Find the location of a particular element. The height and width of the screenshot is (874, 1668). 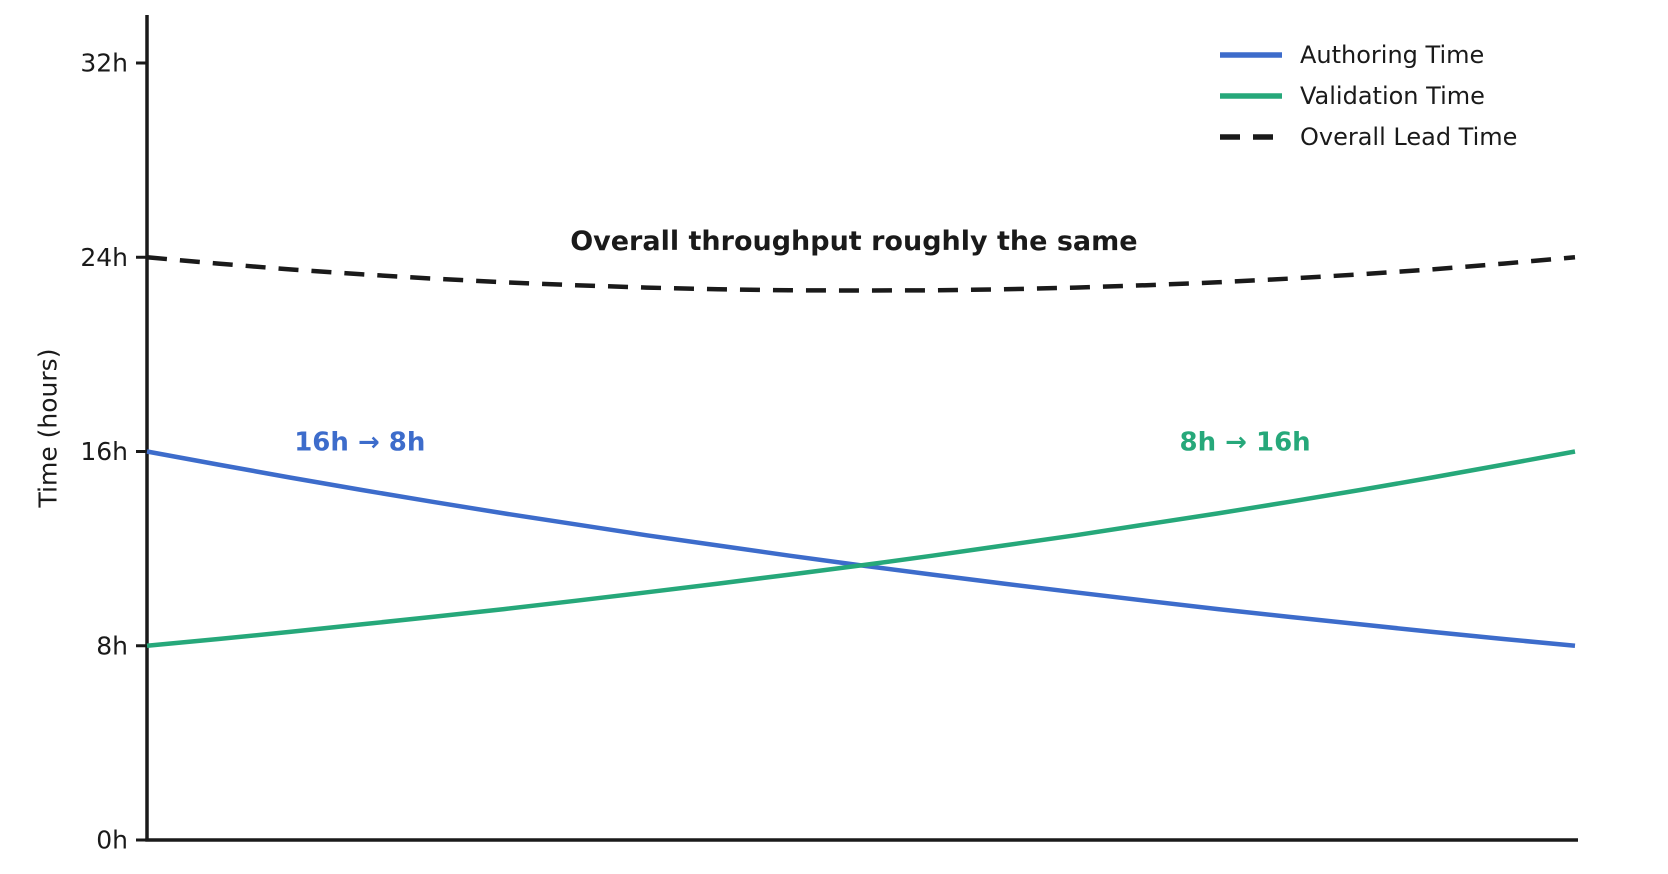

overall-lead-time-line is located at coordinates (861, 274).